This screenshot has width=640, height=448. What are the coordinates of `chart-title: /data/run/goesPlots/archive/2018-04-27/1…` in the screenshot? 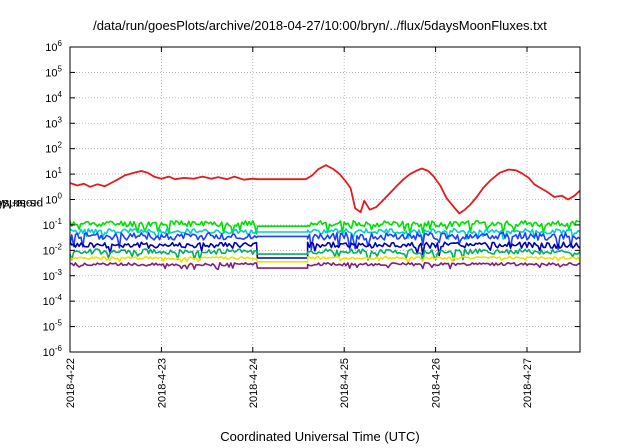 It's located at (320, 25).